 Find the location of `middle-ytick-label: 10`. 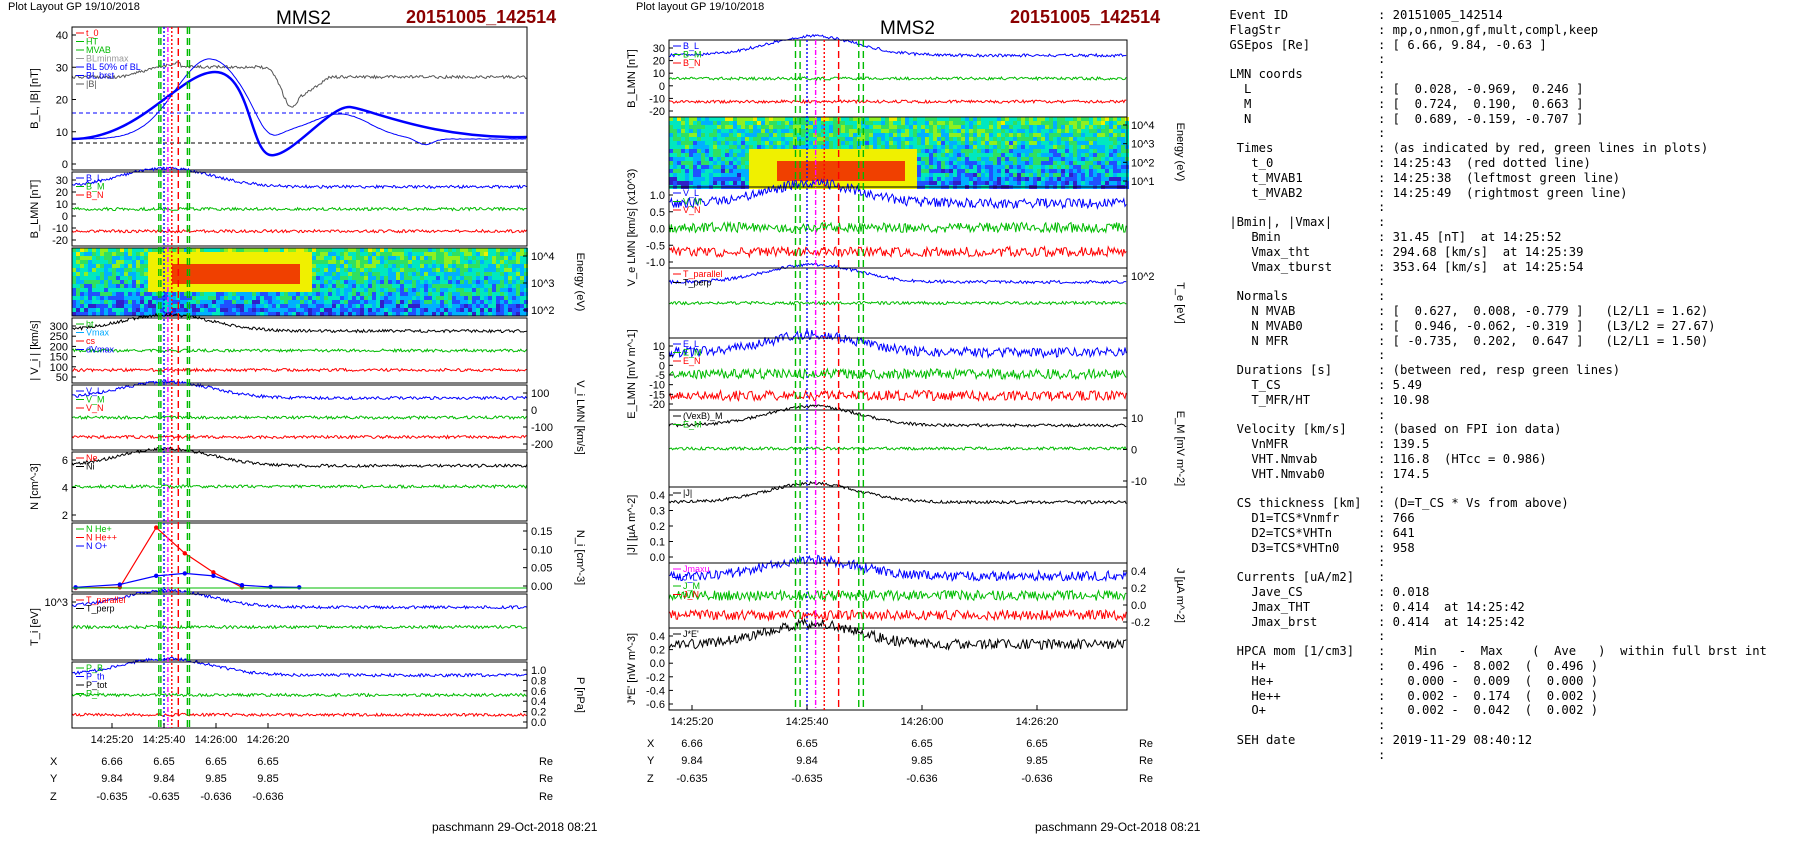

middle-ytick-label: 10 is located at coordinates (1137, 419).